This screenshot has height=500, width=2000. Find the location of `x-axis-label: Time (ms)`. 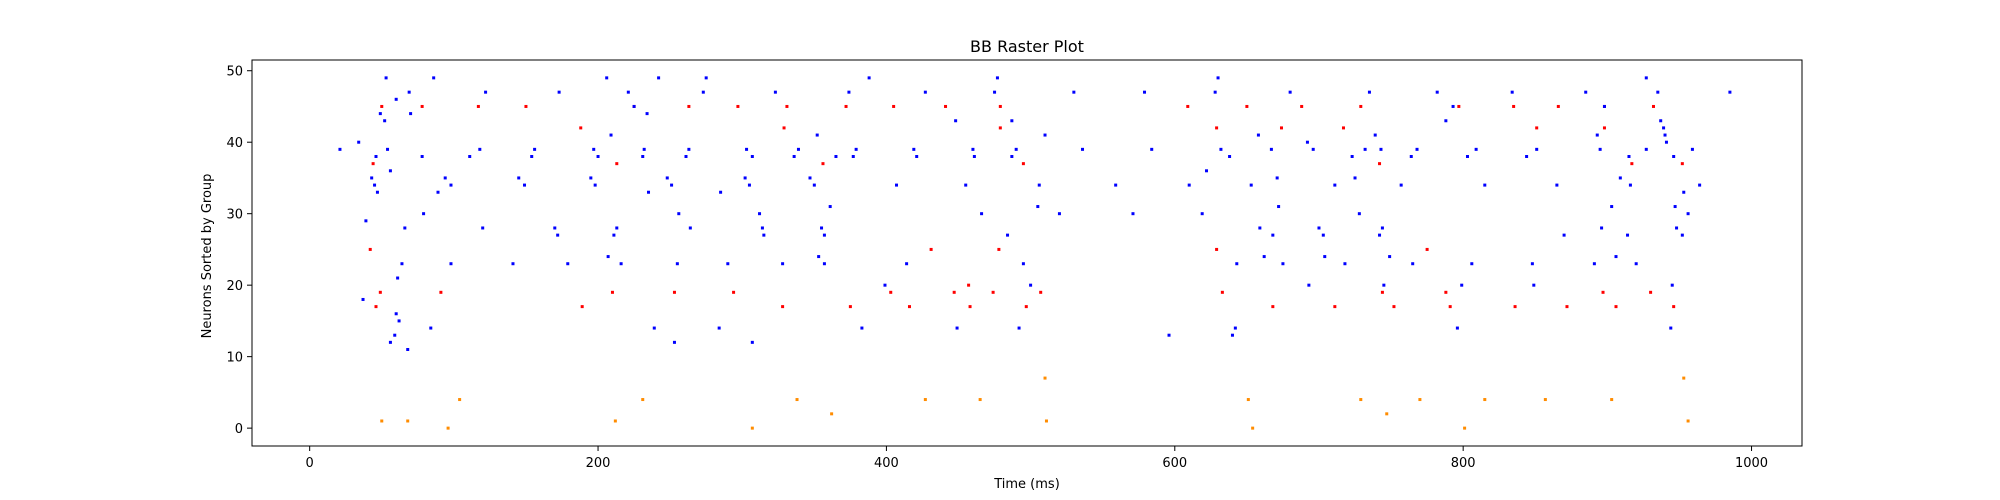

x-axis-label: Time (ms) is located at coordinates (1026, 484).